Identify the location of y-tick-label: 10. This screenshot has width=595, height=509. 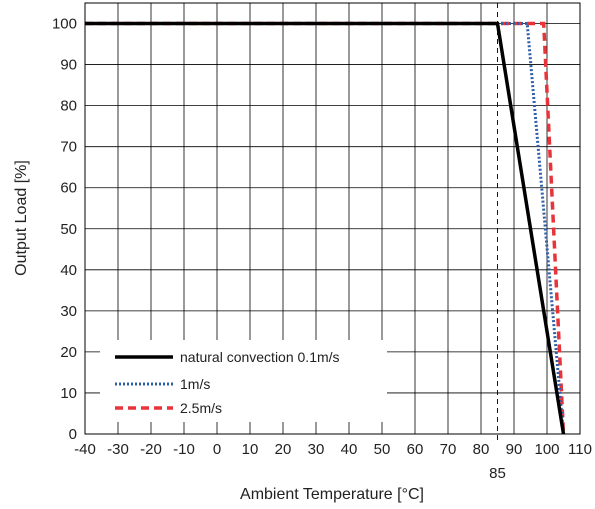
(68, 393).